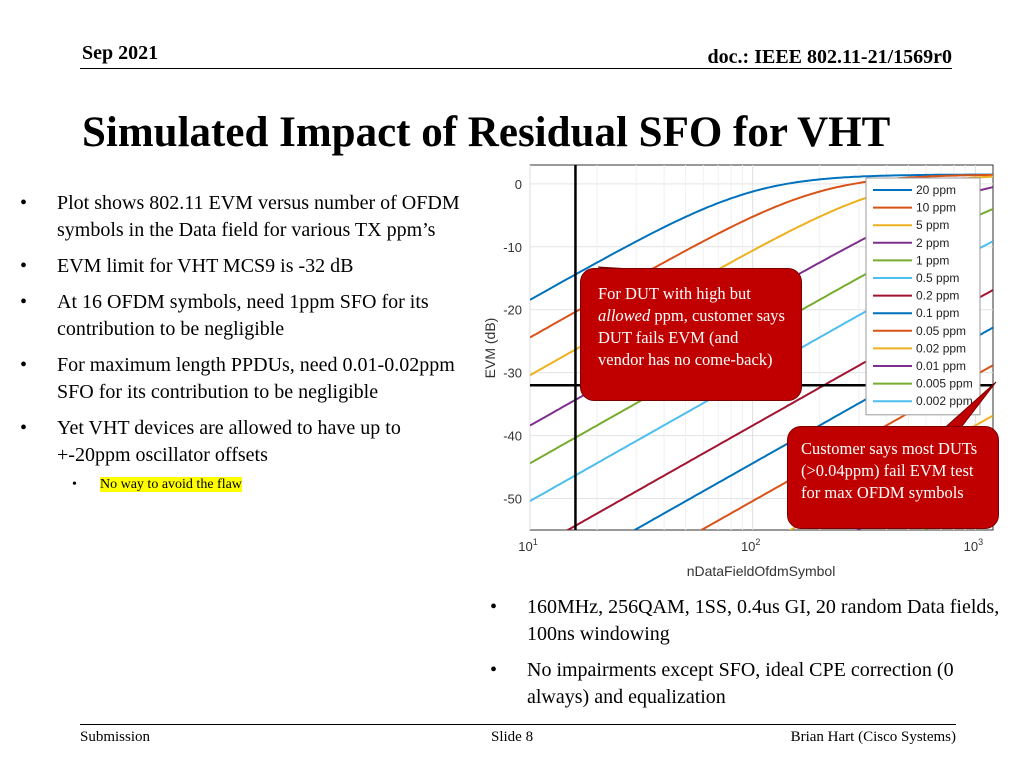 This screenshot has width=1024, height=768. Describe the element at coordinates (674, 293) in the screenshot. I see `callout-text: For DUT with high but` at that location.